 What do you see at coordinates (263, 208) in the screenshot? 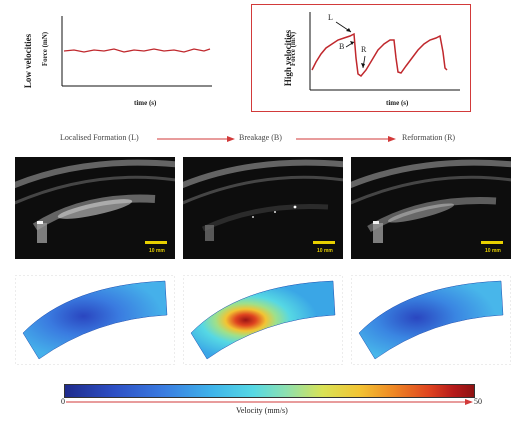
I see `photo-breakage: 10 mm` at bounding box center [263, 208].